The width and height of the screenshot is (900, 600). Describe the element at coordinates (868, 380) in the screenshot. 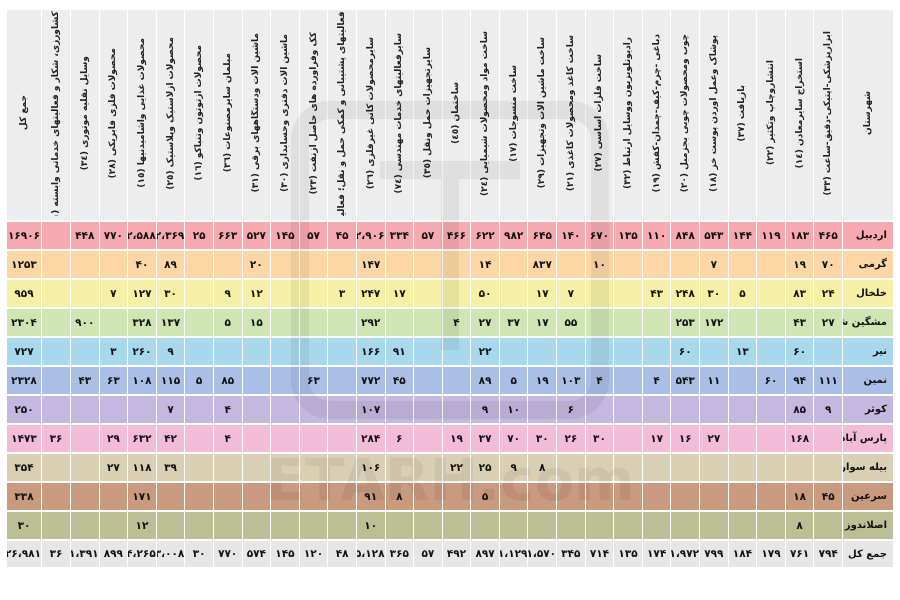

I see `city-cell: نمین` at that location.